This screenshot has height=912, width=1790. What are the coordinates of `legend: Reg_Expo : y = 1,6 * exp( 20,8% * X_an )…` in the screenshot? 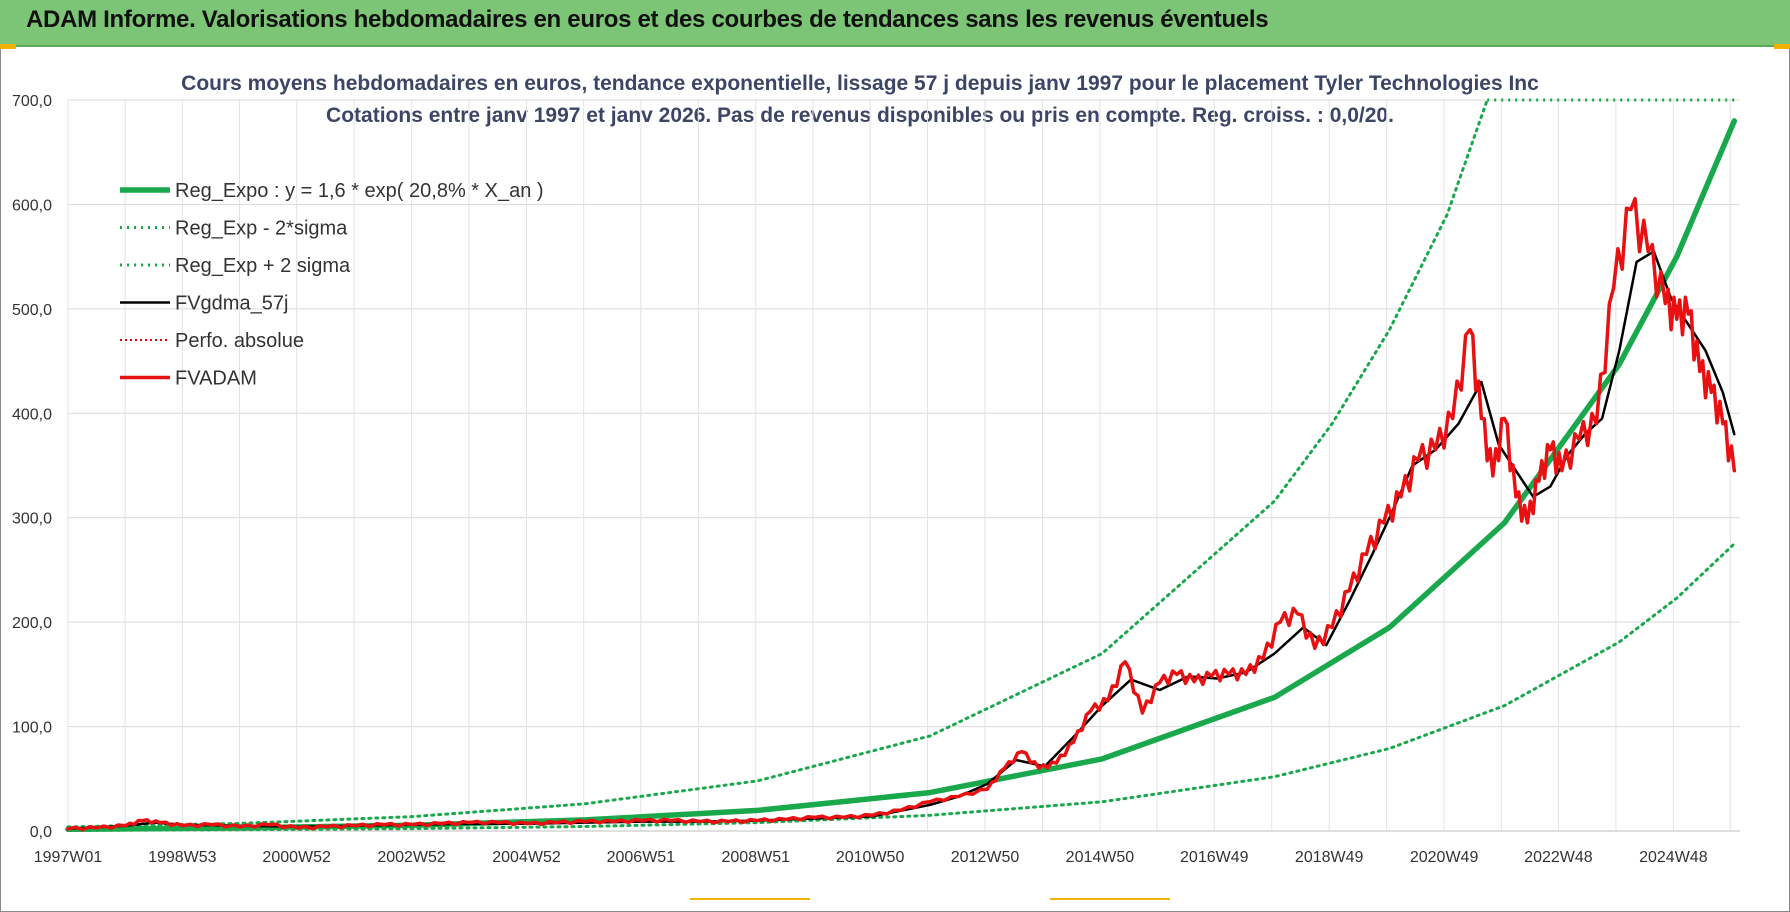 It's located at (332, 285).